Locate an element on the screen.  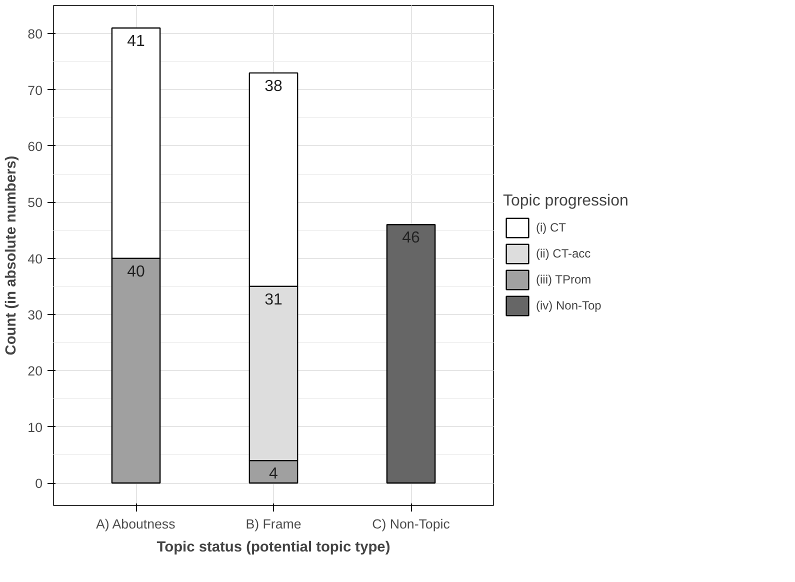
x-axis-title: Topic status (potential topic type) is located at coordinates (273, 548).